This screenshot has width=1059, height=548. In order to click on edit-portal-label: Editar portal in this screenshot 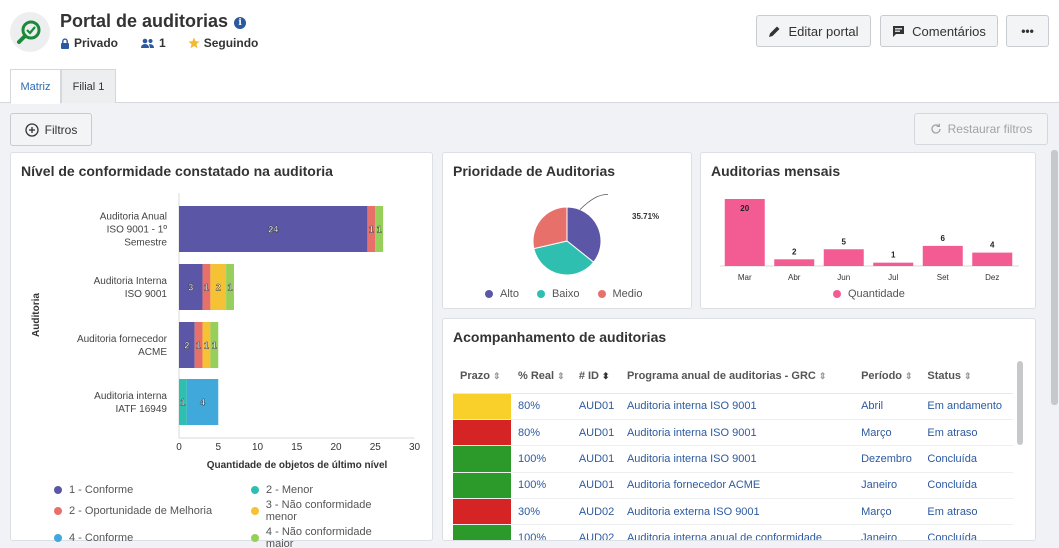, I will do `click(823, 31)`.